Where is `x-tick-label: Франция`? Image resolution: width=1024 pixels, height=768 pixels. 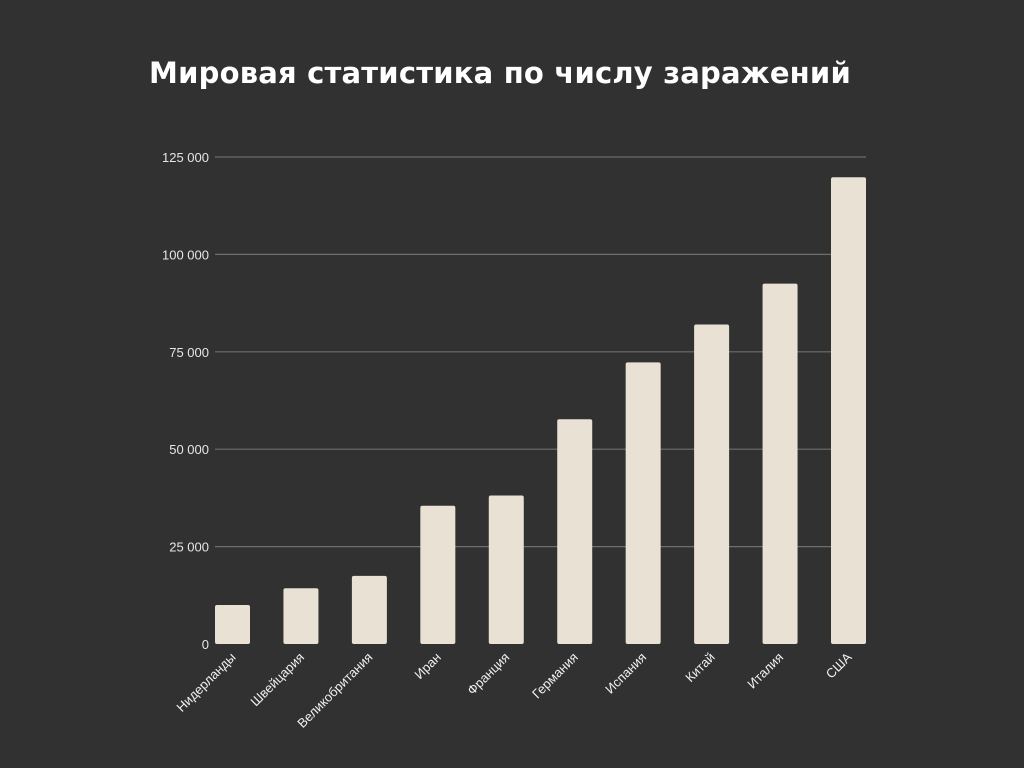
x-tick-label: Франция is located at coordinates (488, 674).